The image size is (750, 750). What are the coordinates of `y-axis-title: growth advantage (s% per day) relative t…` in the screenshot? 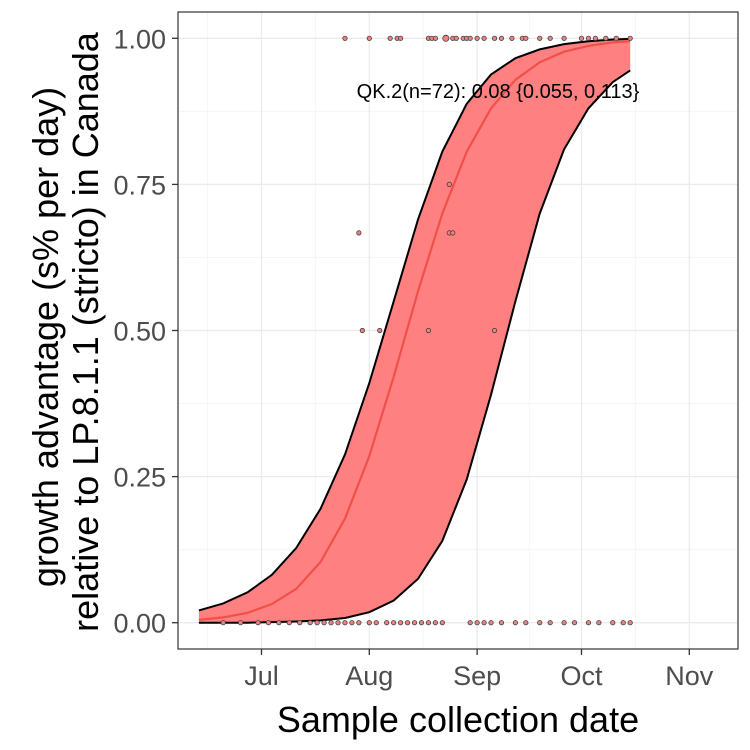 It's located at (65, 331).